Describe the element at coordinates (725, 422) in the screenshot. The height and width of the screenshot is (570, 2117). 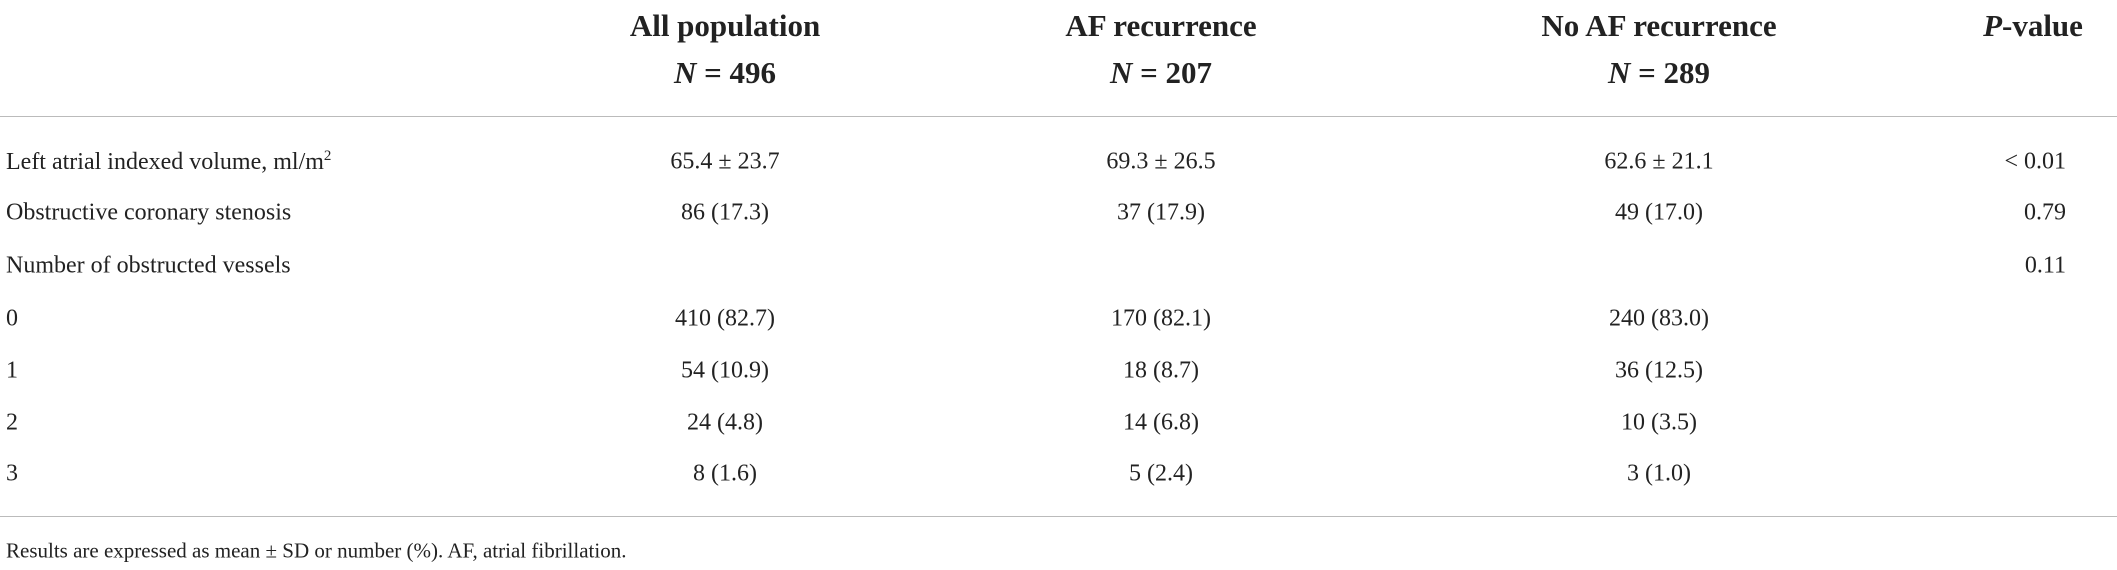
I see `cell: 24 (4.8)` at that location.